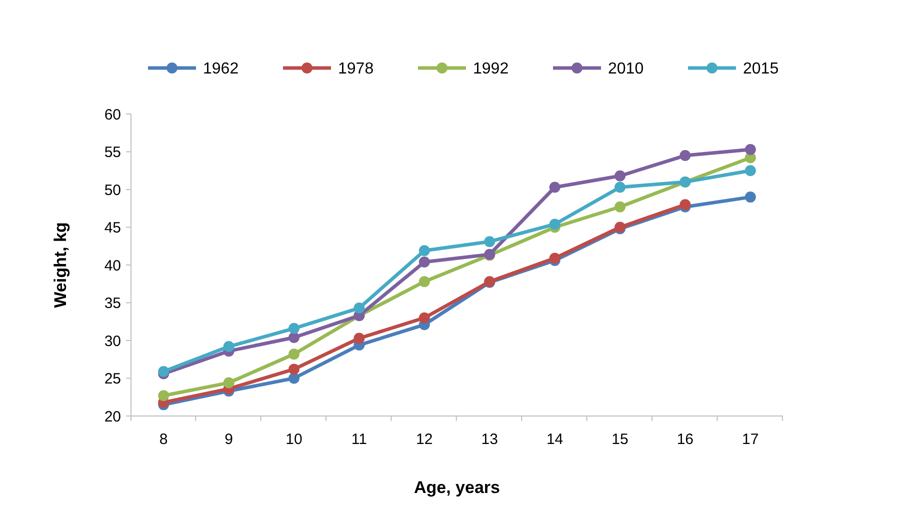  I want to click on x-tick-label: 17, so click(750, 439).